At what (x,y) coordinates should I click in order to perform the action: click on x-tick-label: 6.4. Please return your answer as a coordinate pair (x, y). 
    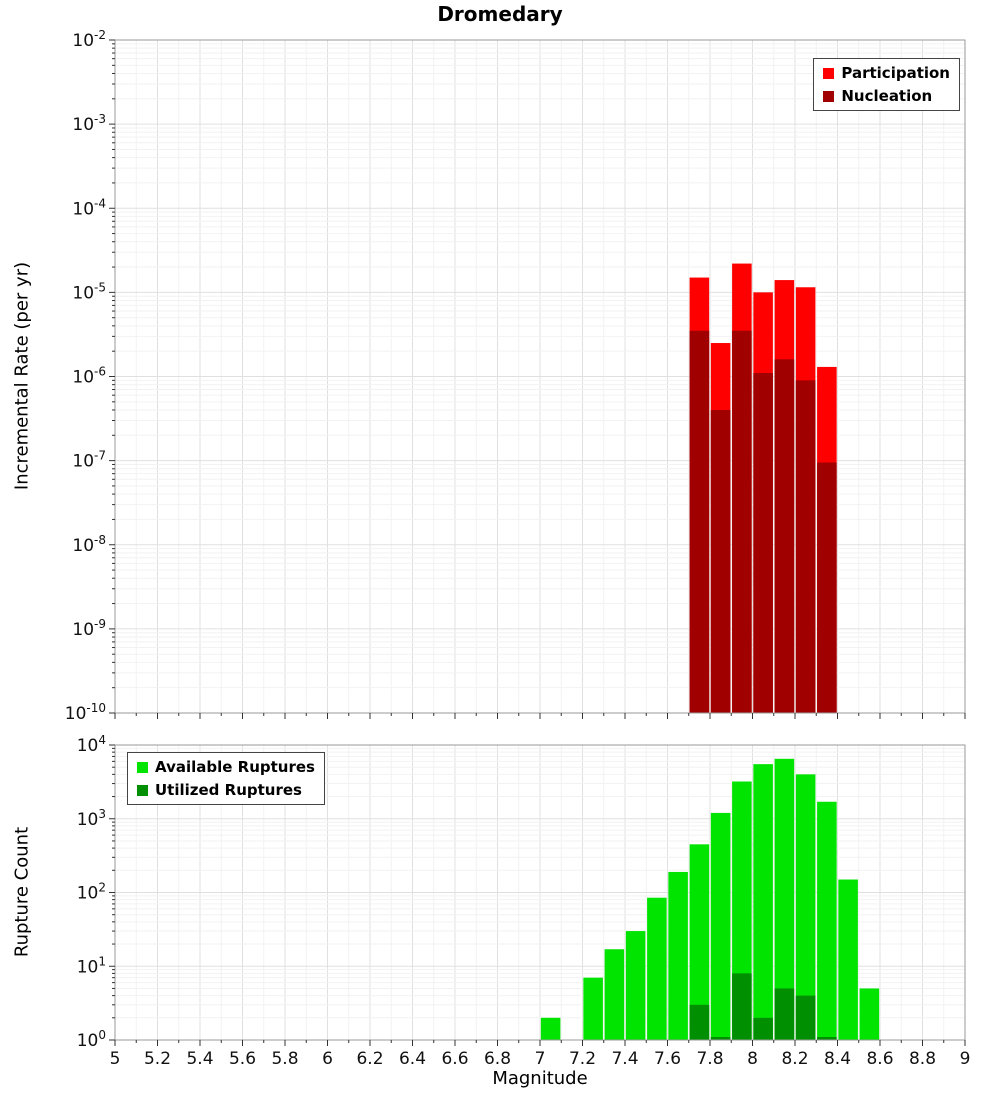
    Looking at the image, I should click on (412, 1059).